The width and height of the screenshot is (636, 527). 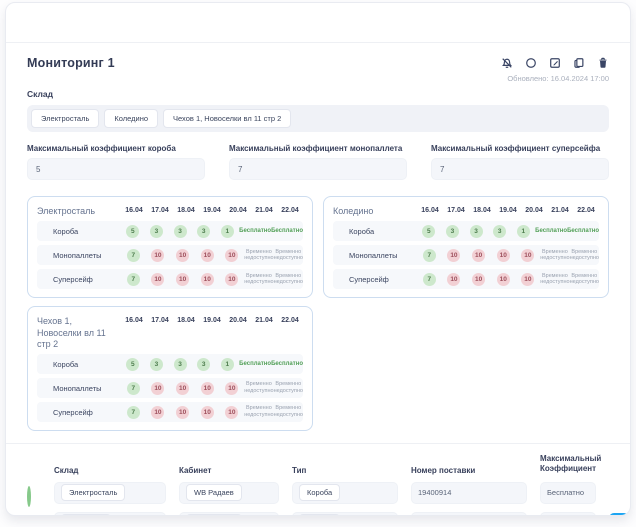 I want to click on table-cell: 5, so click(x=133, y=364).